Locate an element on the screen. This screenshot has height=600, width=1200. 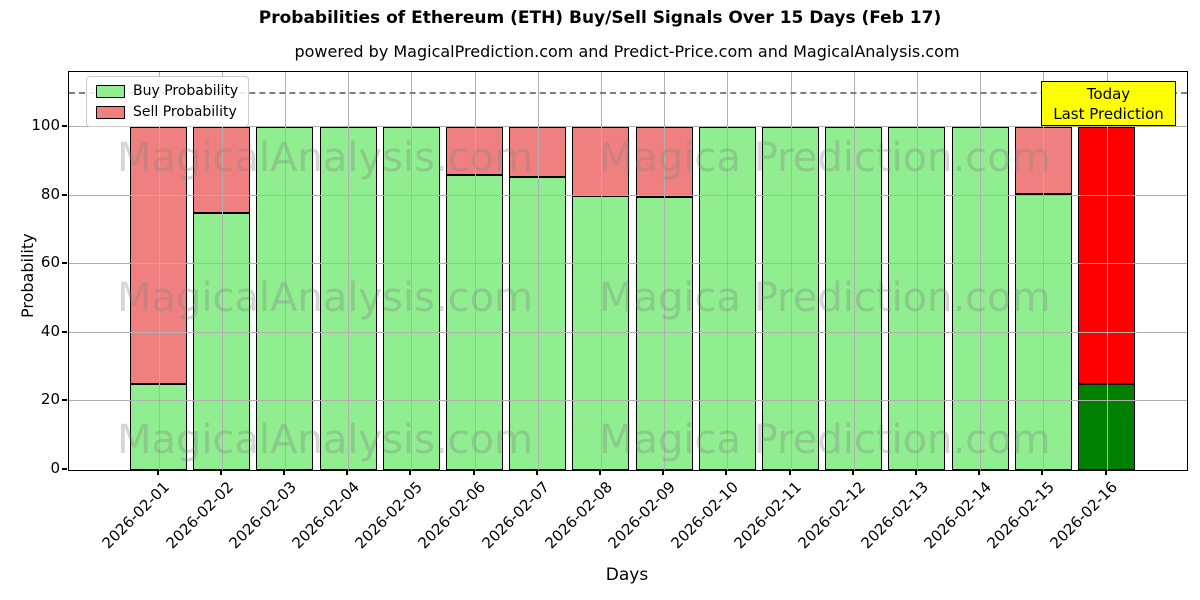
legend-item-buy: Buy Probability is located at coordinates (167, 91).